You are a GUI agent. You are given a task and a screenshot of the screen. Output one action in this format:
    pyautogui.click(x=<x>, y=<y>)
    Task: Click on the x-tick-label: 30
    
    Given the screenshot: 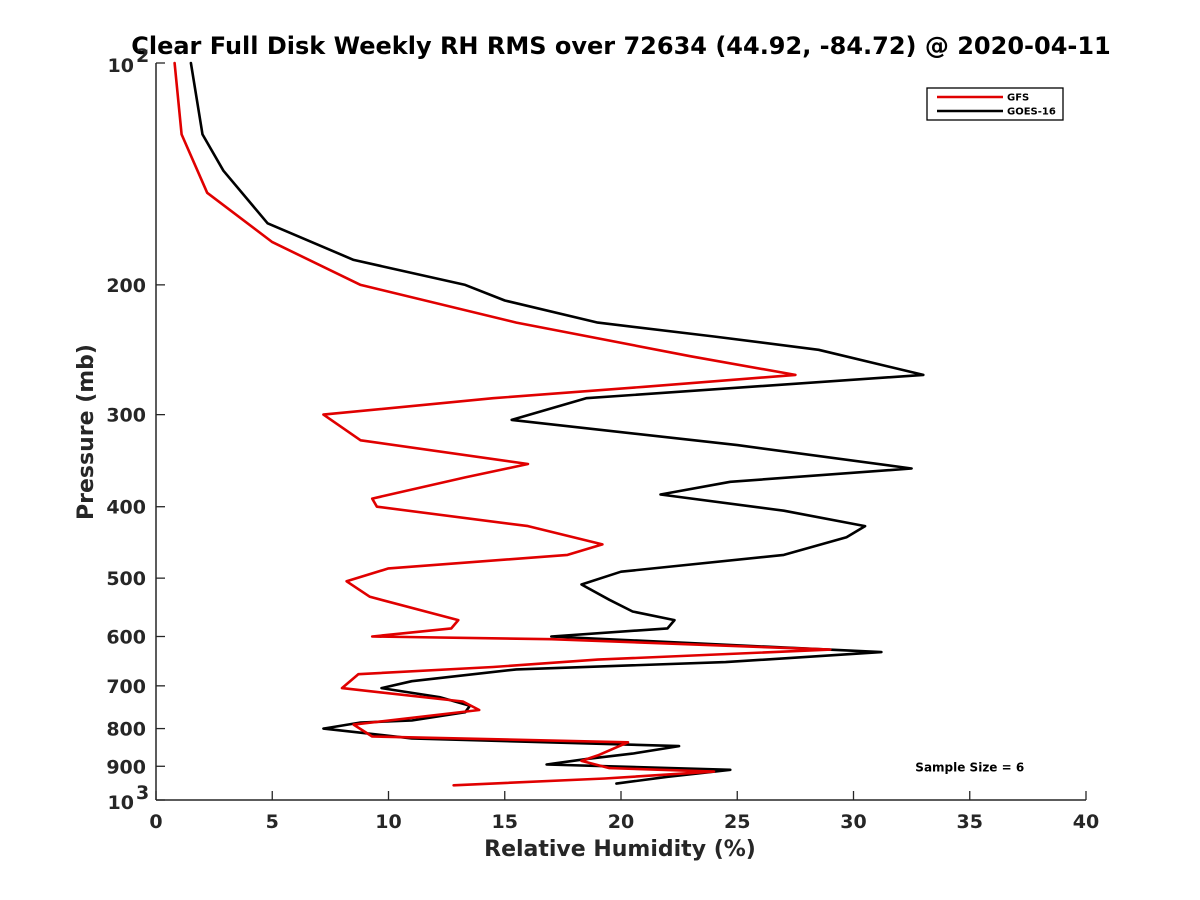 What is the action you would take?
    pyautogui.click(x=853, y=822)
    